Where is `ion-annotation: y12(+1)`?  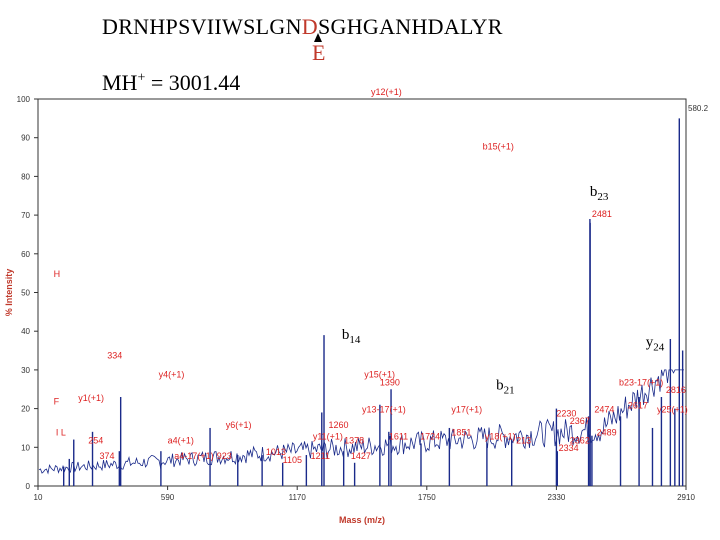
ion-annotation: y12(+1) is located at coordinates (386, 92).